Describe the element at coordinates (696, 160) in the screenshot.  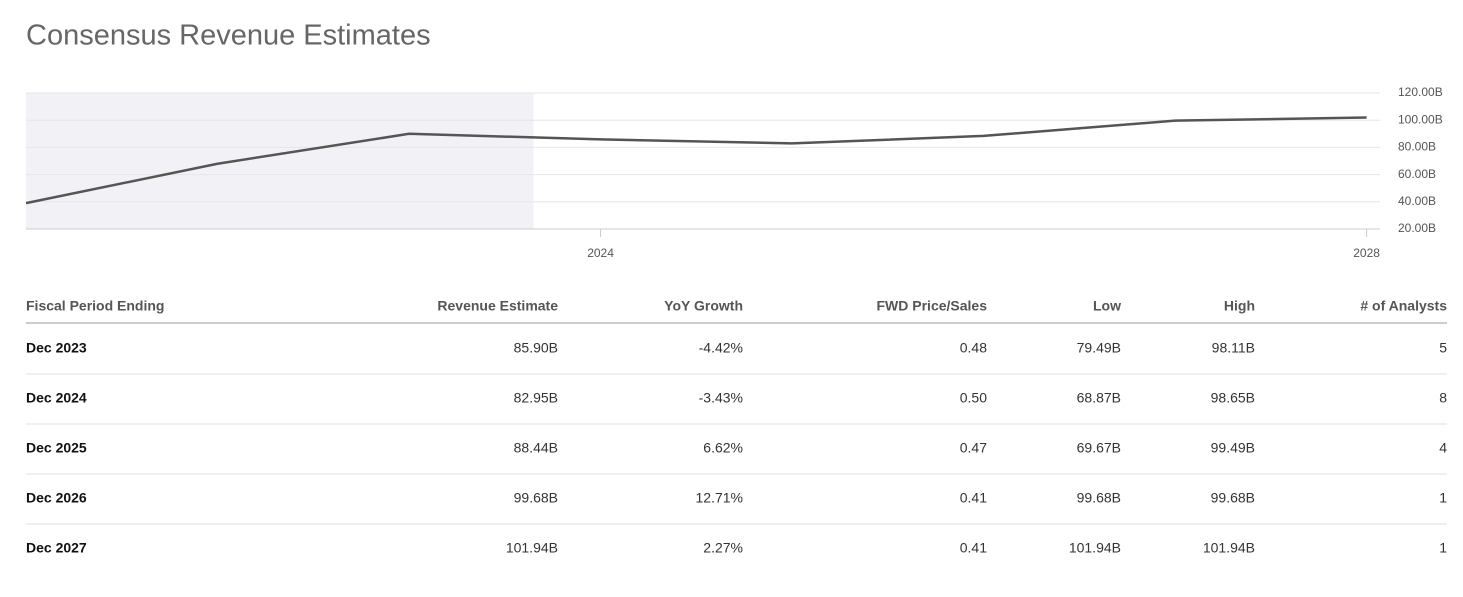
I see `revenue-line` at that location.